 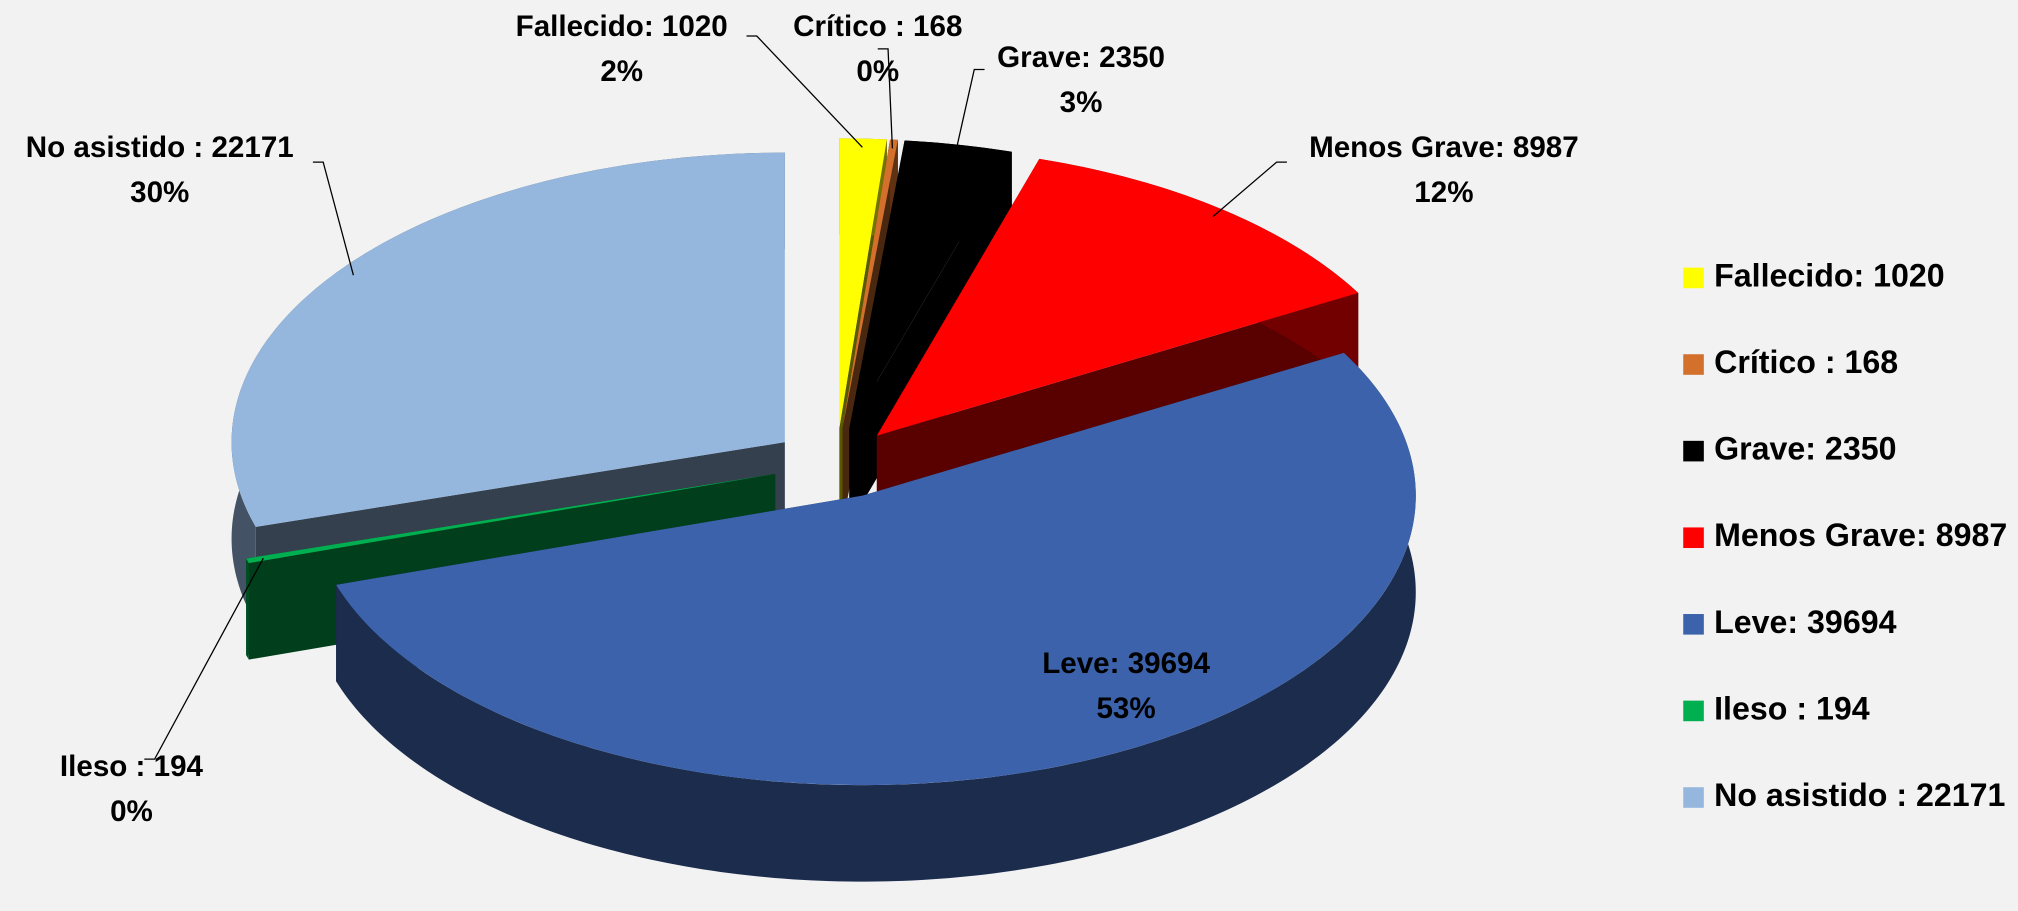 I want to click on legend-label: Leve: 39694, so click(x=1805, y=622).